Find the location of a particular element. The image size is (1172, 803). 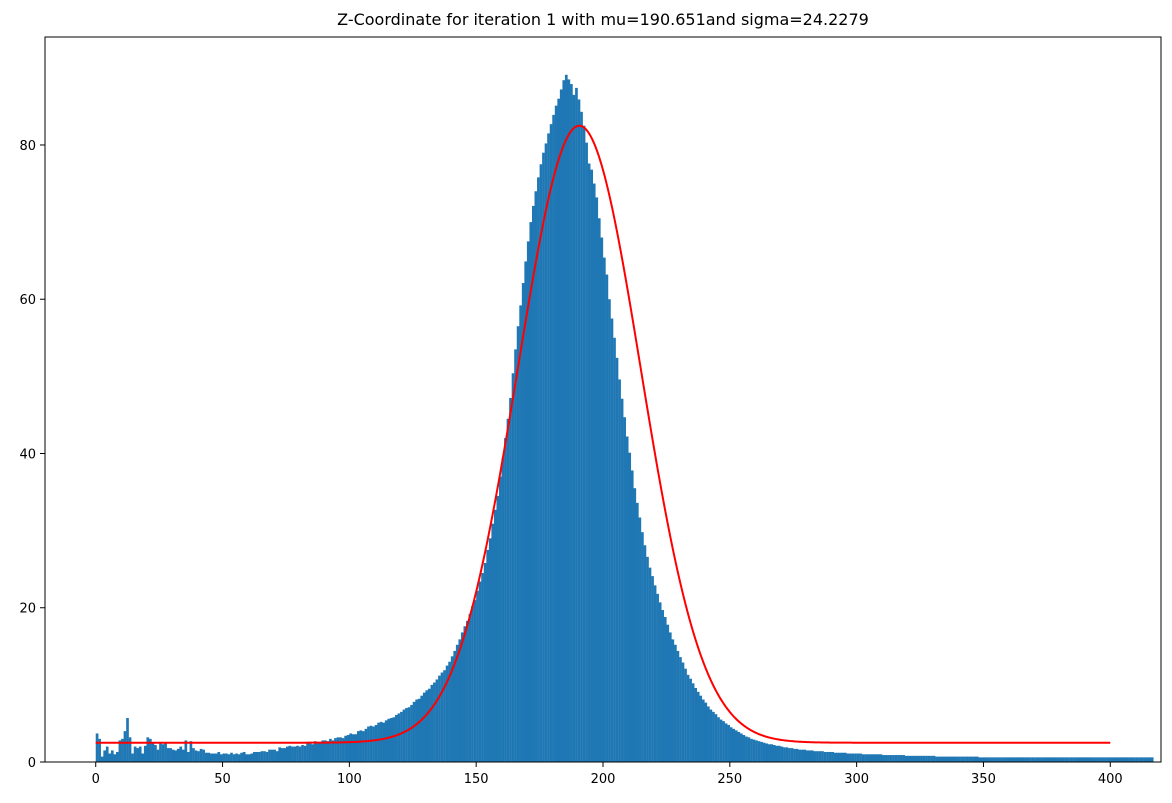

x-axis: 0 50 100 150 200 250 300 350 400 is located at coordinates (607, 774).